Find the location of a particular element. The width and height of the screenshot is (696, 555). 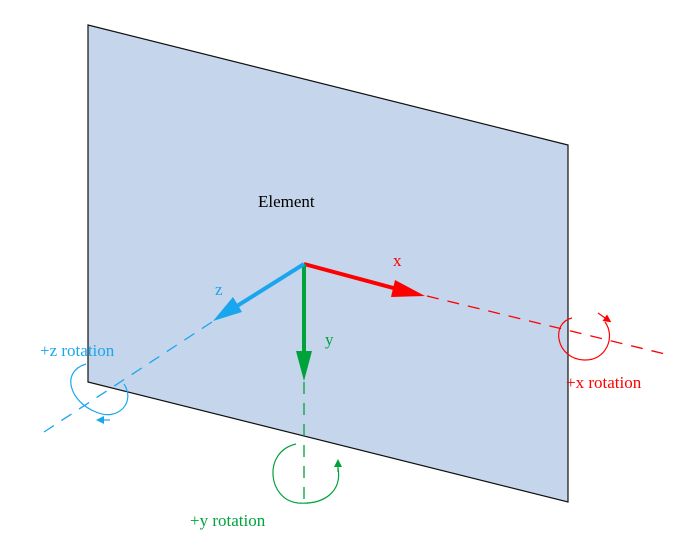

y-axis-arrowhead is located at coordinates (304, 366).